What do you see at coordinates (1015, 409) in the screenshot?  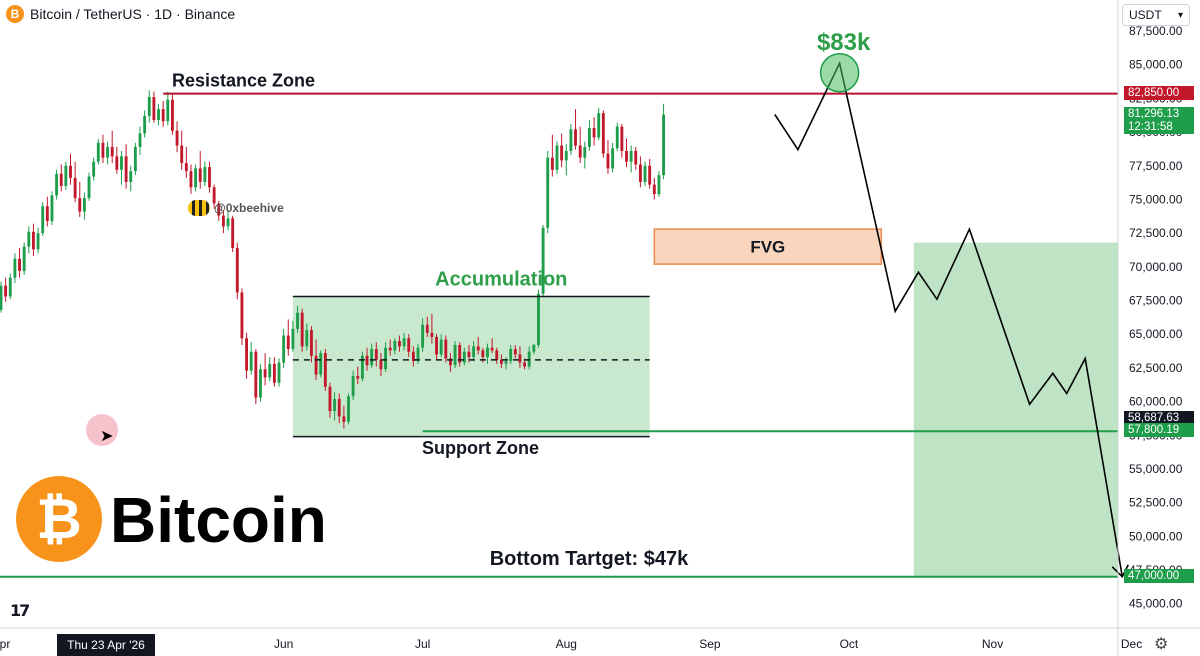 I see `projection-zone` at bounding box center [1015, 409].